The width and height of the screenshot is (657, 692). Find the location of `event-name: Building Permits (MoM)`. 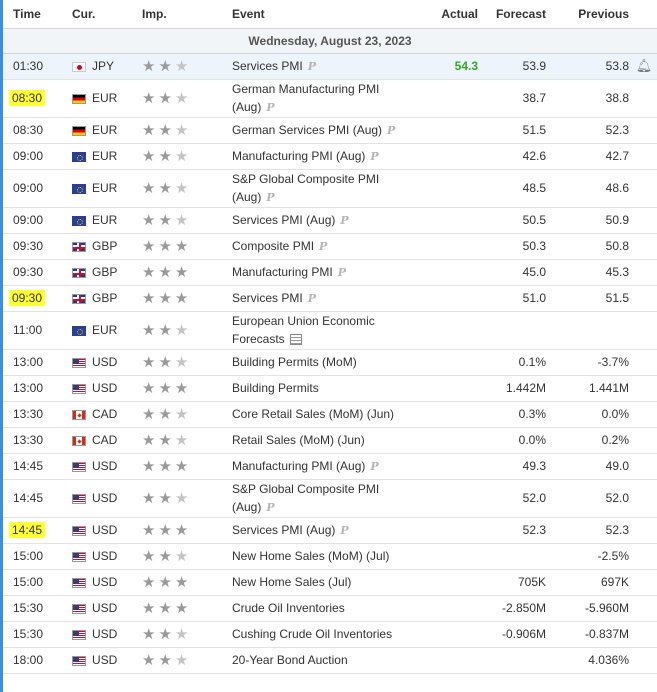

event-name: Building Permits (MoM) is located at coordinates (294, 362).